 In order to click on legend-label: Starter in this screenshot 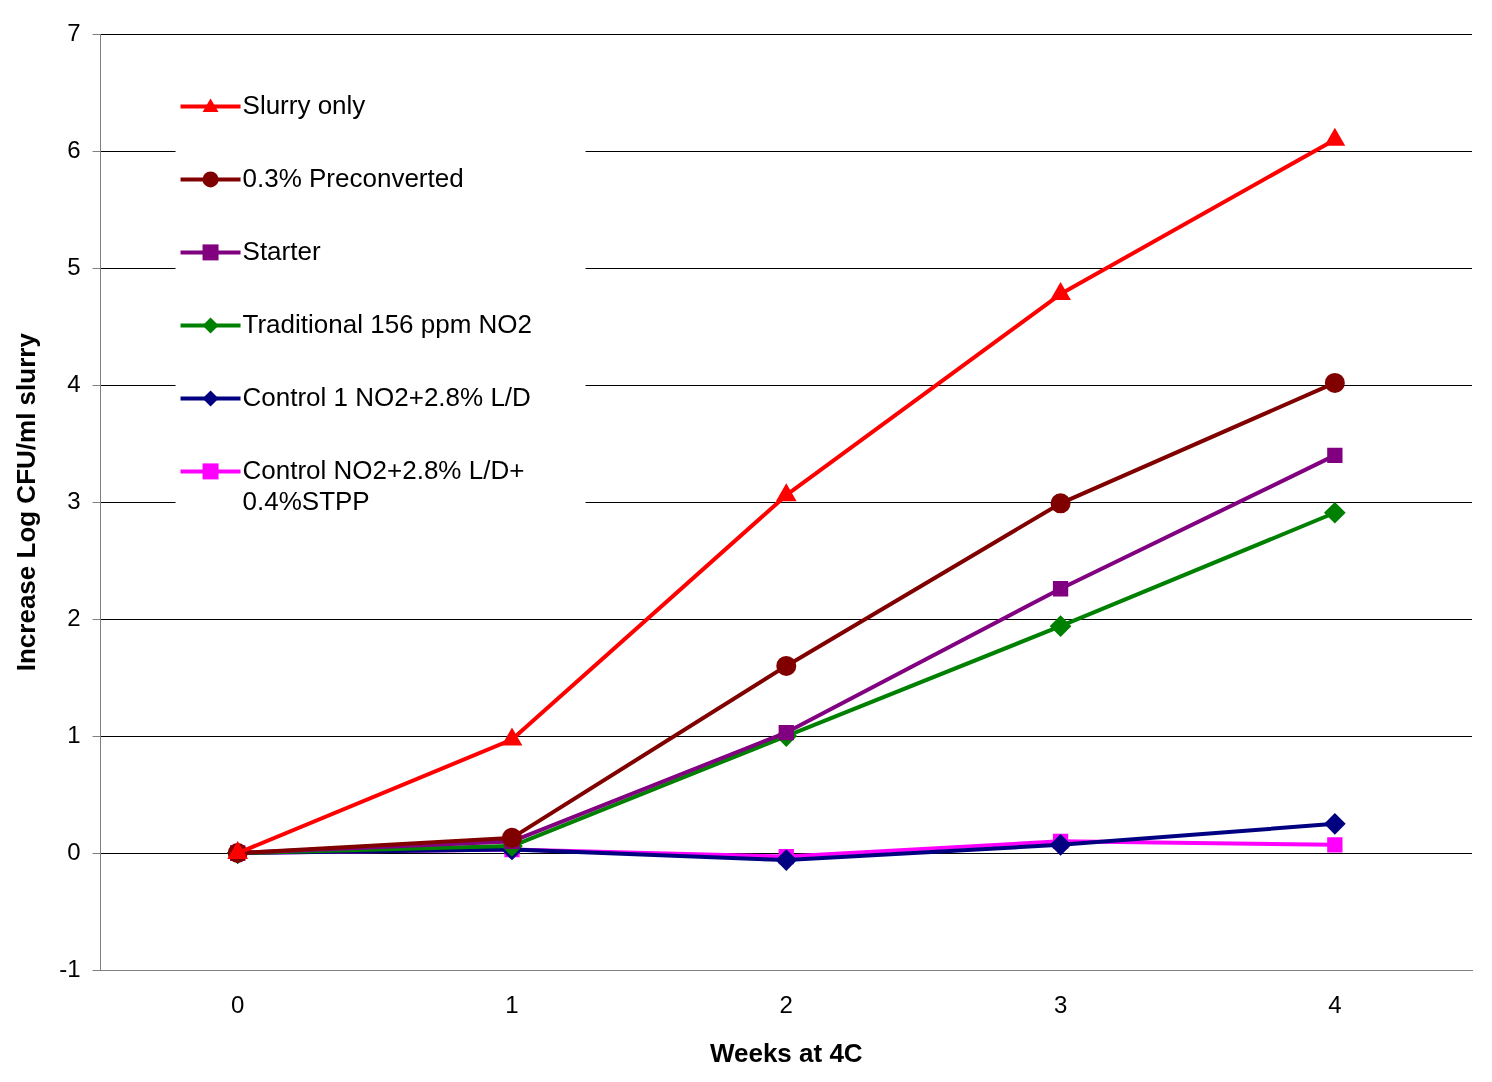, I will do `click(281, 250)`.